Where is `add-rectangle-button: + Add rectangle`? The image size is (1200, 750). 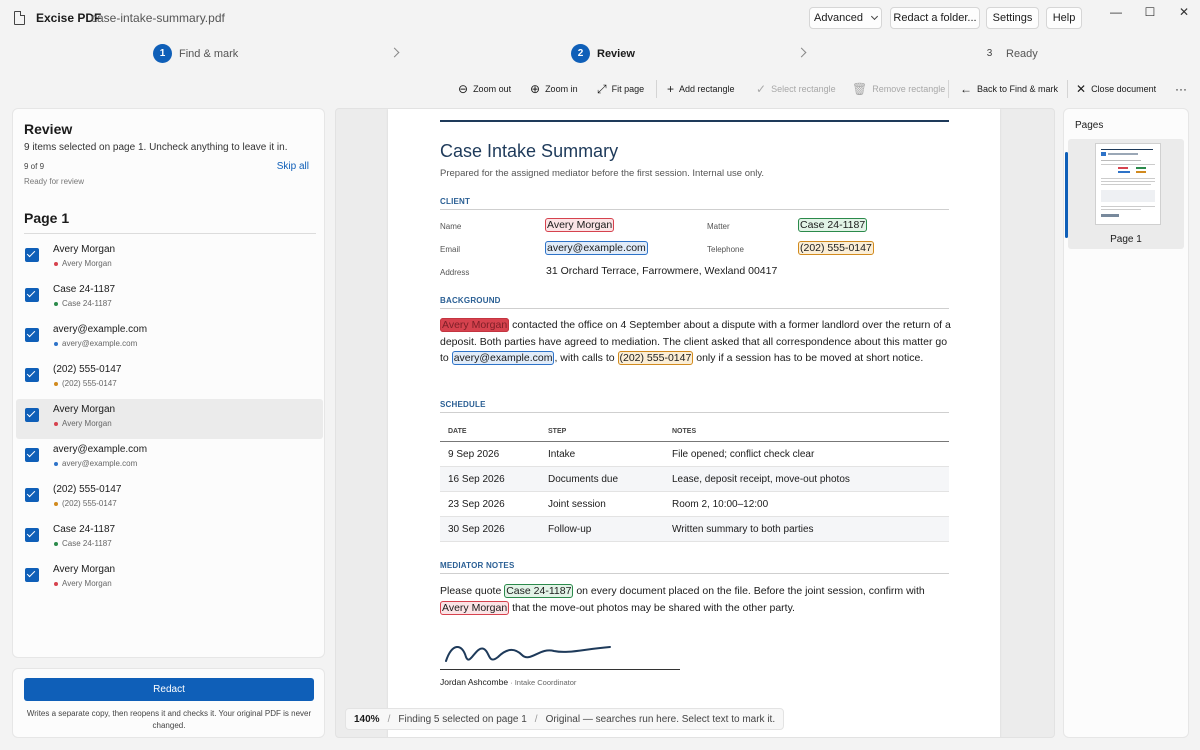
add-rectangle-button: + Add rectangle is located at coordinates (701, 89).